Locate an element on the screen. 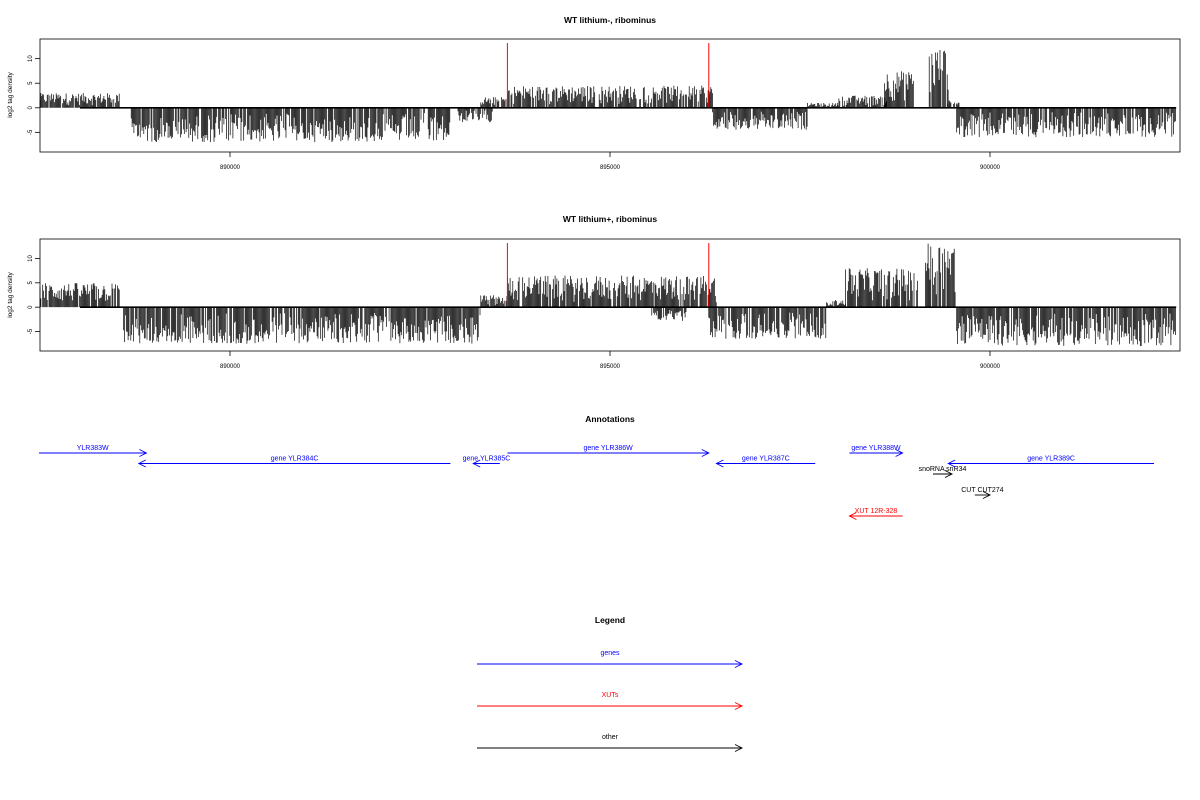 Image resolution: width=1200 pixels, height=800 pixels. annotation-feature: gene YLR388W is located at coordinates (876, 451).